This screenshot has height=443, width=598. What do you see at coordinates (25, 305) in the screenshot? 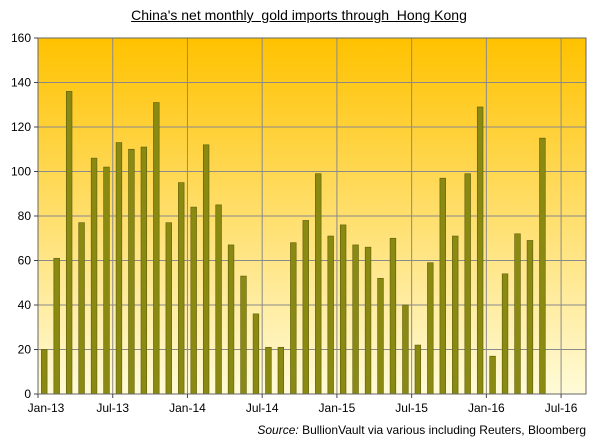
I see `y-tick-label: 40` at bounding box center [25, 305].